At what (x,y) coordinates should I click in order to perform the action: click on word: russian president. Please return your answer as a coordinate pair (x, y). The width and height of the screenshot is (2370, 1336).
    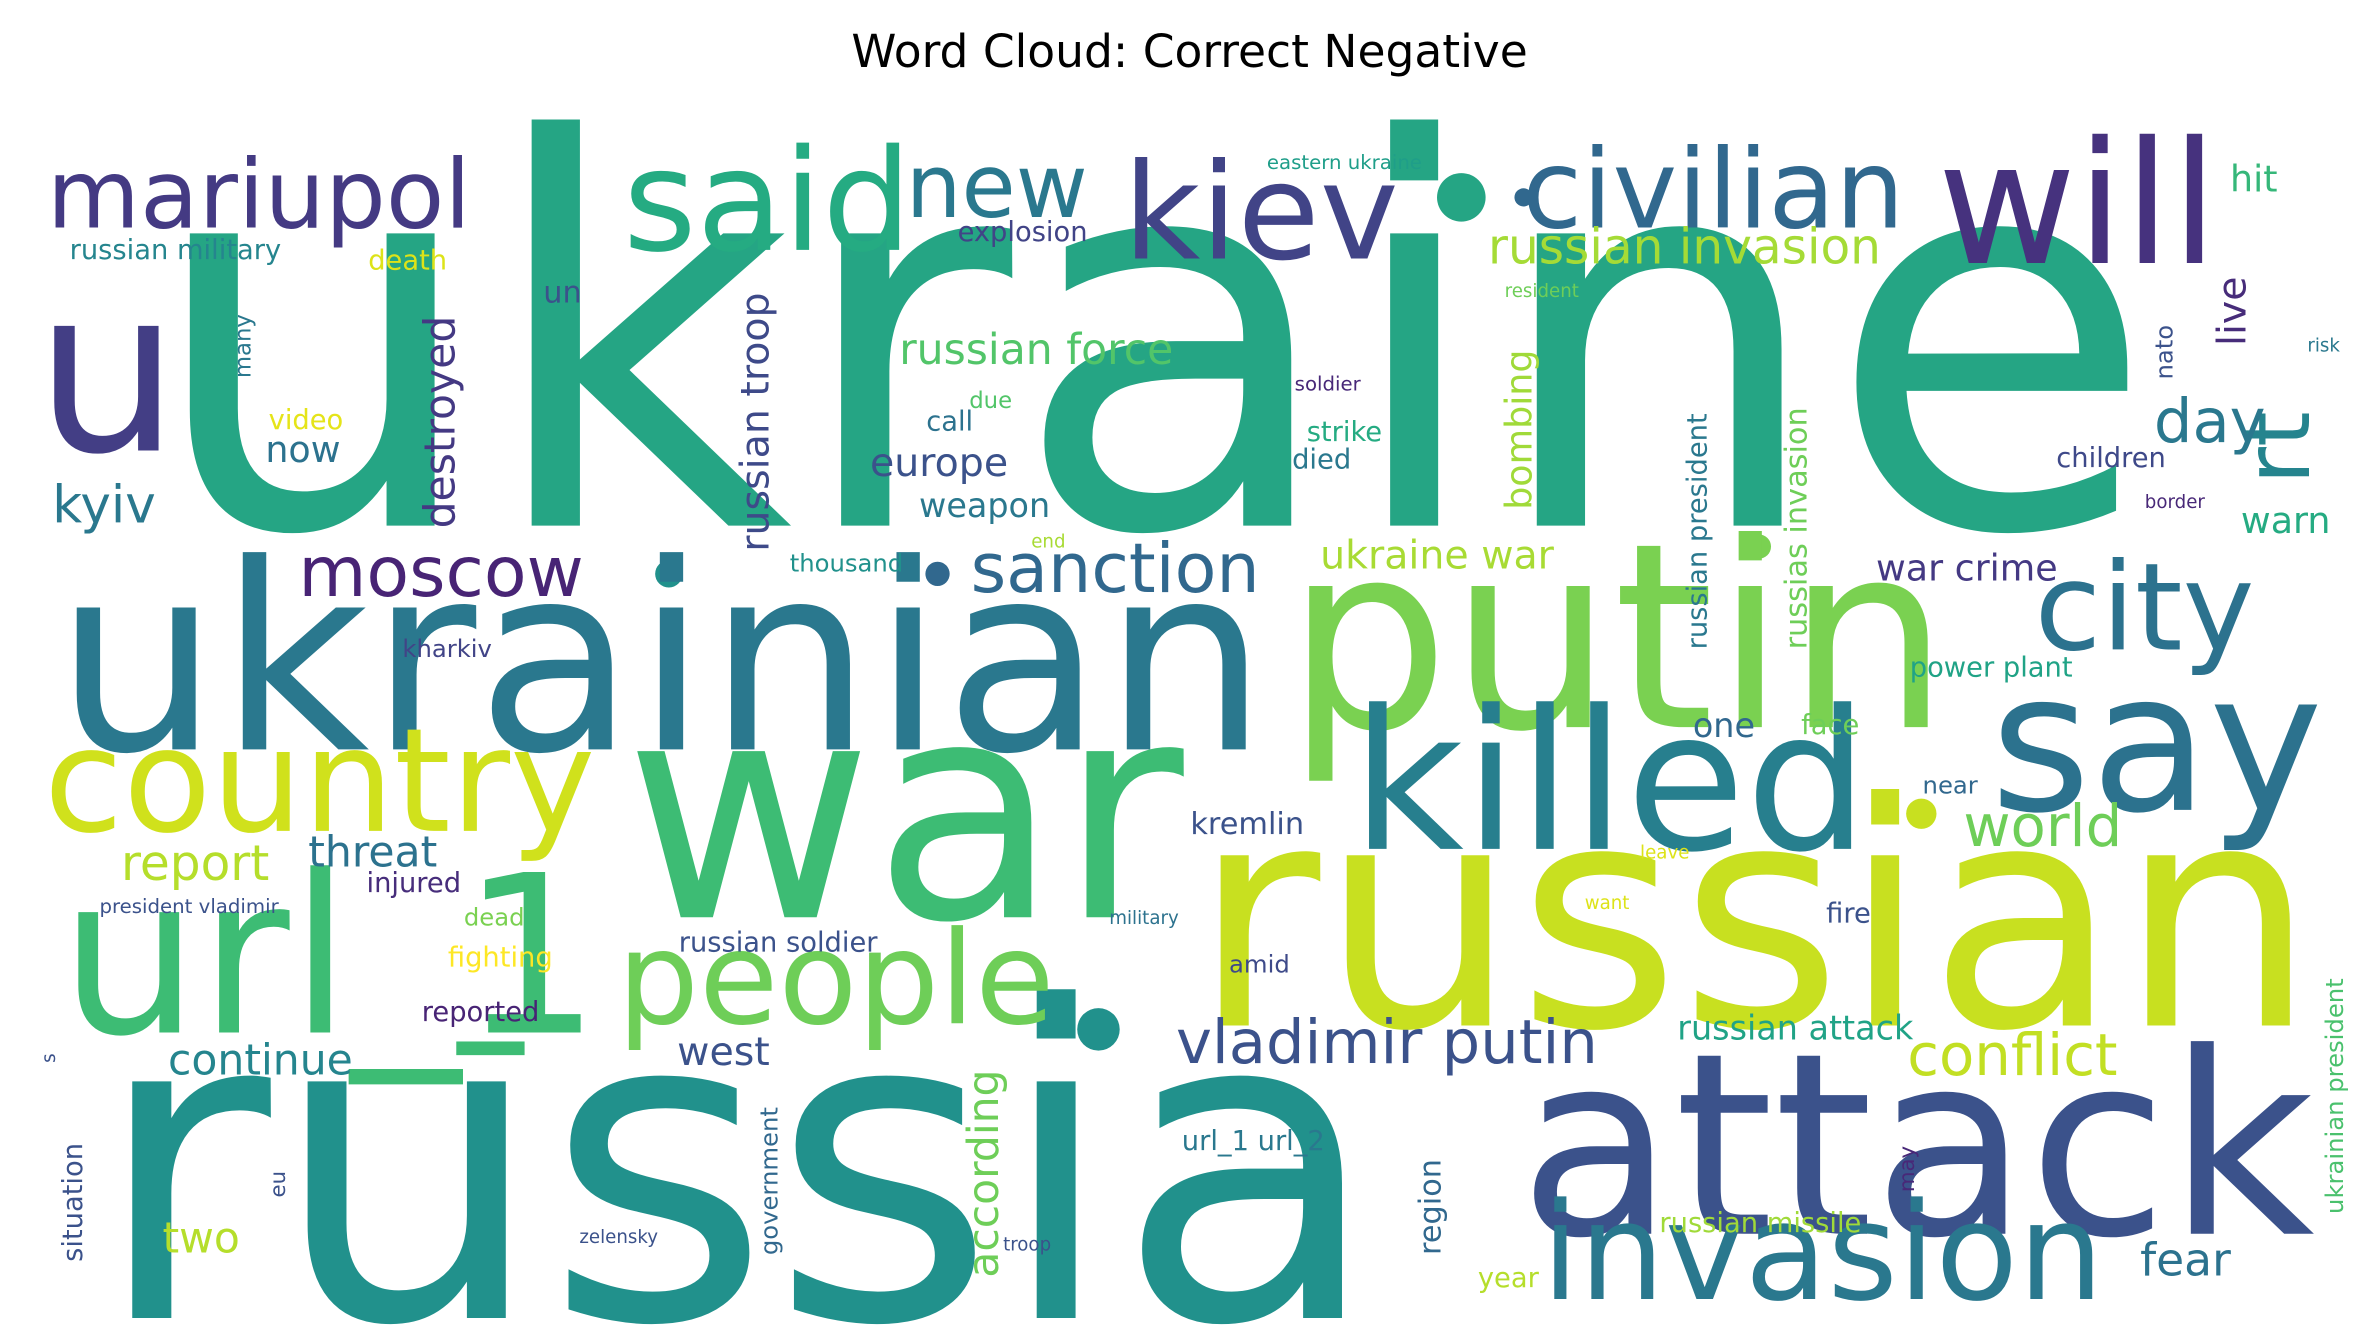
    Looking at the image, I should click on (1698, 531).